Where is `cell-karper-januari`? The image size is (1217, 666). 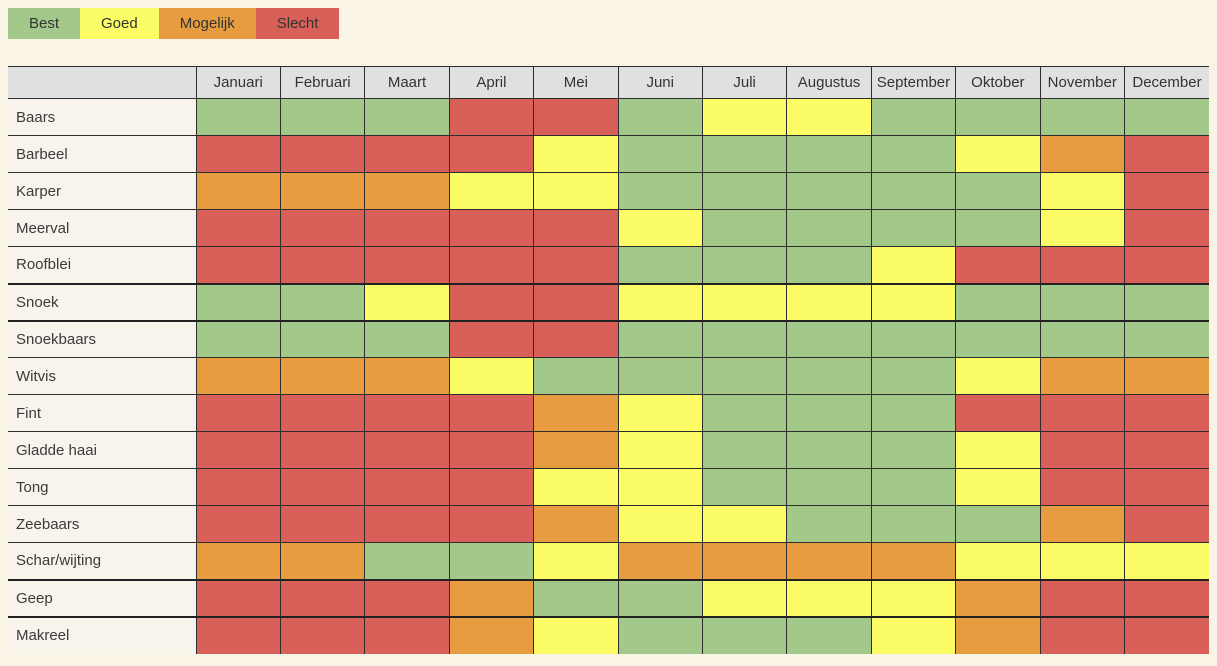 cell-karper-januari is located at coordinates (238, 191).